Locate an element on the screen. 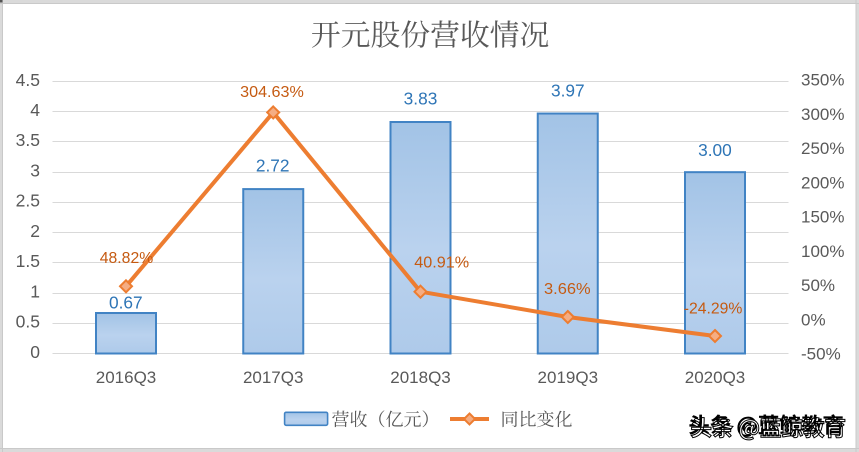 The height and width of the screenshot is (452, 859). svg-text: 48.82% is located at coordinates (127, 258).